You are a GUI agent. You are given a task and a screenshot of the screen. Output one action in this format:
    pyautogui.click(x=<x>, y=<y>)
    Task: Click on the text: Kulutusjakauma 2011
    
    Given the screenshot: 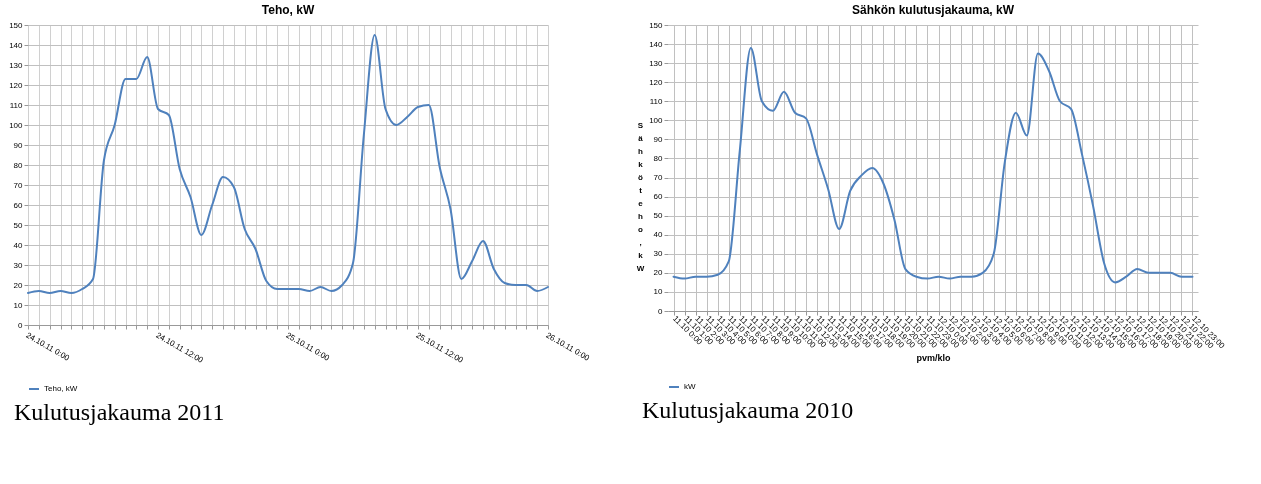 What is the action you would take?
    pyautogui.click(x=119, y=412)
    